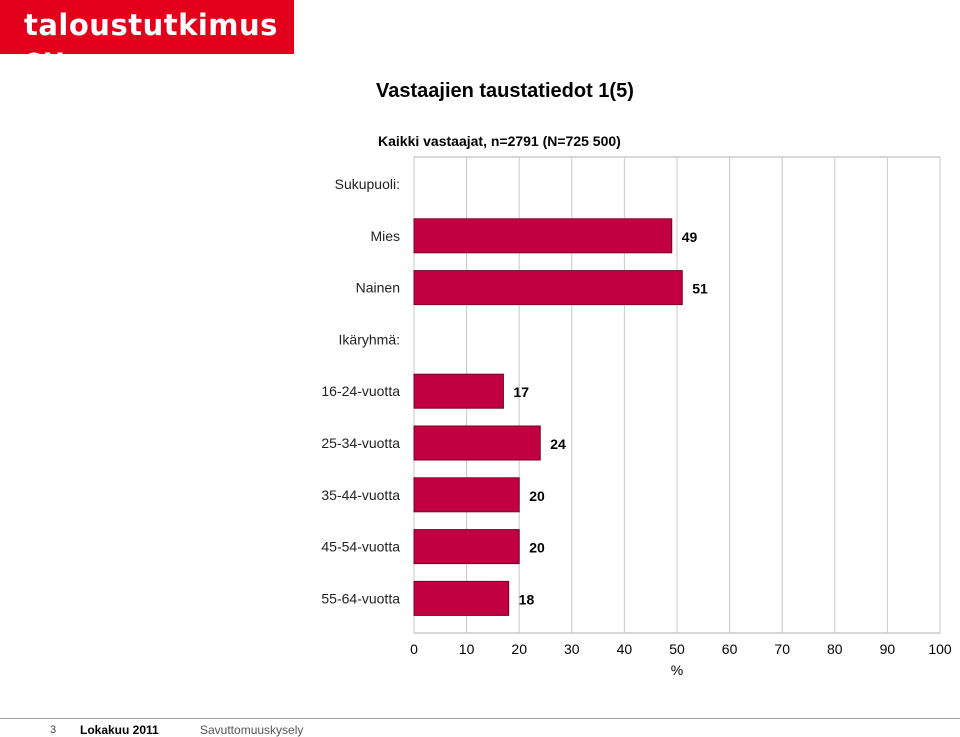  What do you see at coordinates (378, 288) in the screenshot?
I see `category-label: Nainen` at bounding box center [378, 288].